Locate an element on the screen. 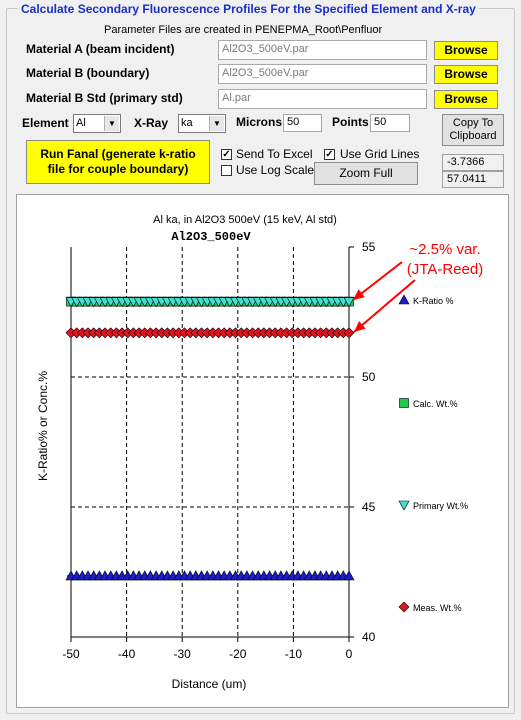  xray-select: ka ▼ is located at coordinates (202, 123).